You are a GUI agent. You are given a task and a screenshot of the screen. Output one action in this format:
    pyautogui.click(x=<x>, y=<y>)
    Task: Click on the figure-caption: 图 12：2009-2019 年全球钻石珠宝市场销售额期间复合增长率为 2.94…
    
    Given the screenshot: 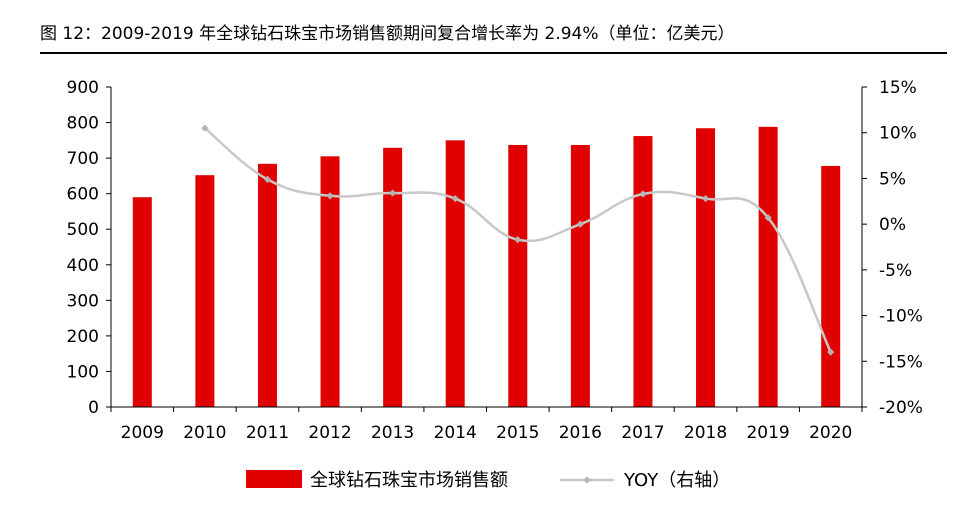 What is the action you would take?
    pyautogui.click(x=387, y=34)
    